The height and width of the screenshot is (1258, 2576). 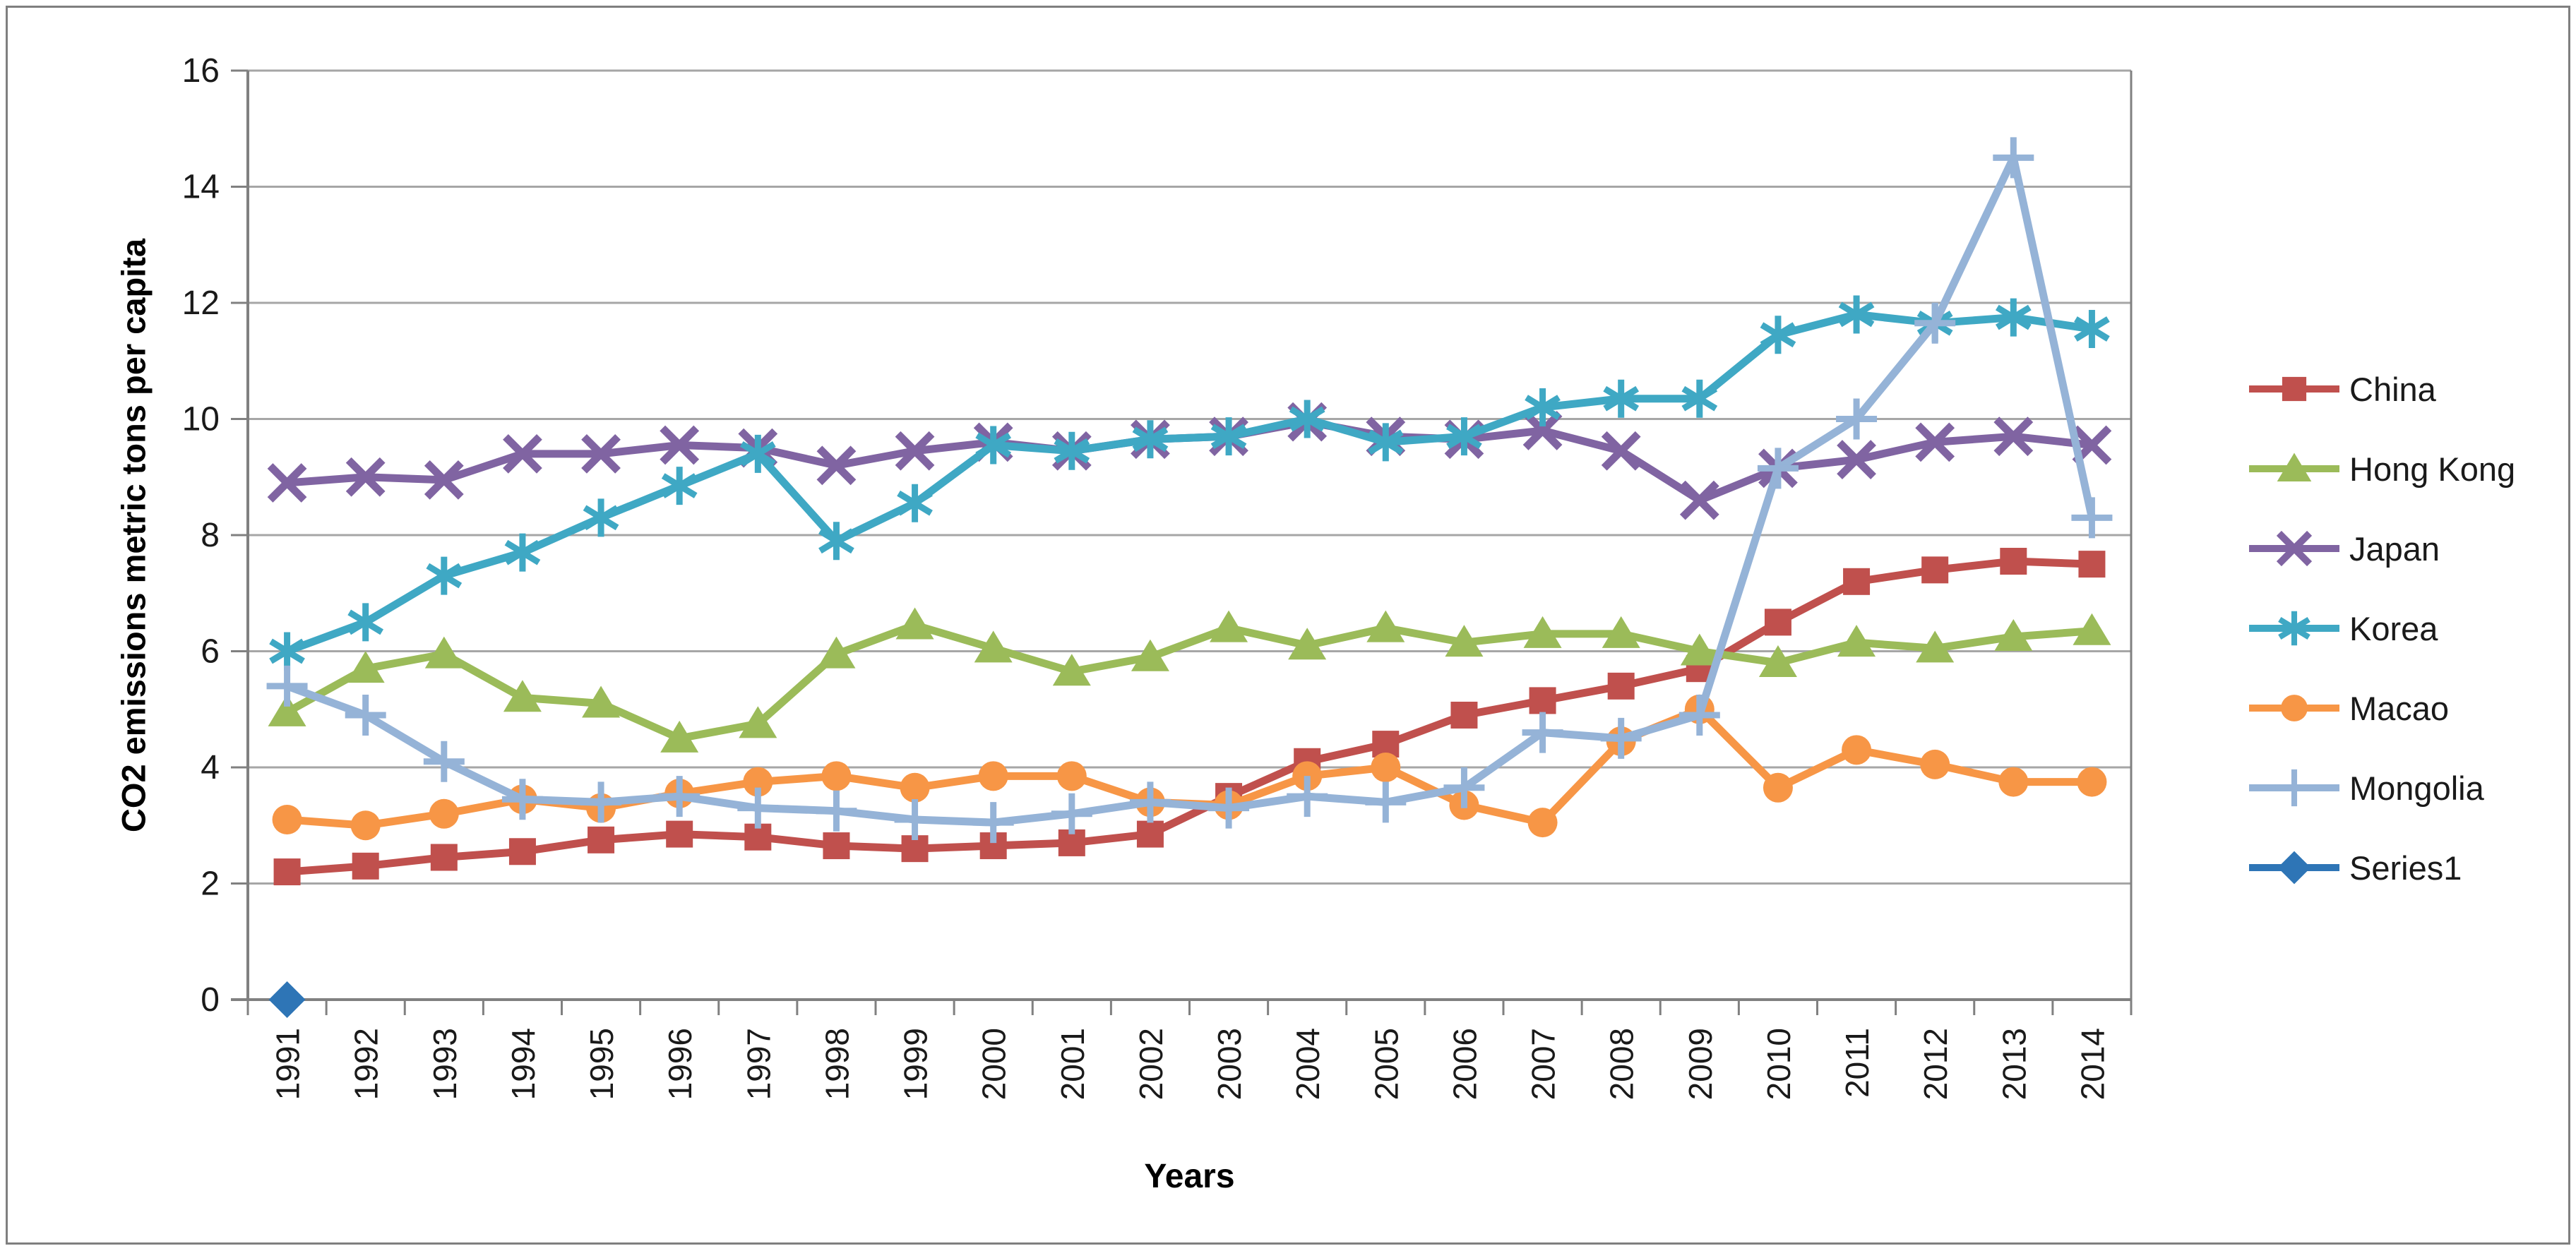 What do you see at coordinates (366, 1064) in the screenshot?
I see `x-tick-label: 1992` at bounding box center [366, 1064].